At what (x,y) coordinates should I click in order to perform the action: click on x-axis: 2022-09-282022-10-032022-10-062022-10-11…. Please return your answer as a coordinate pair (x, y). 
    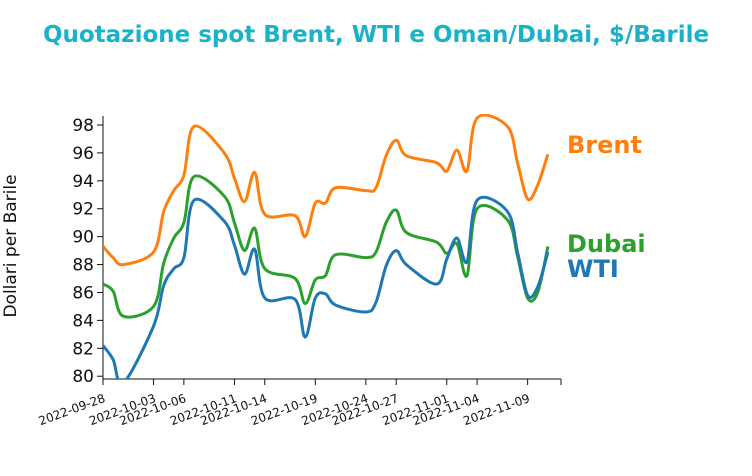
    Looking at the image, I should click on (299, 403).